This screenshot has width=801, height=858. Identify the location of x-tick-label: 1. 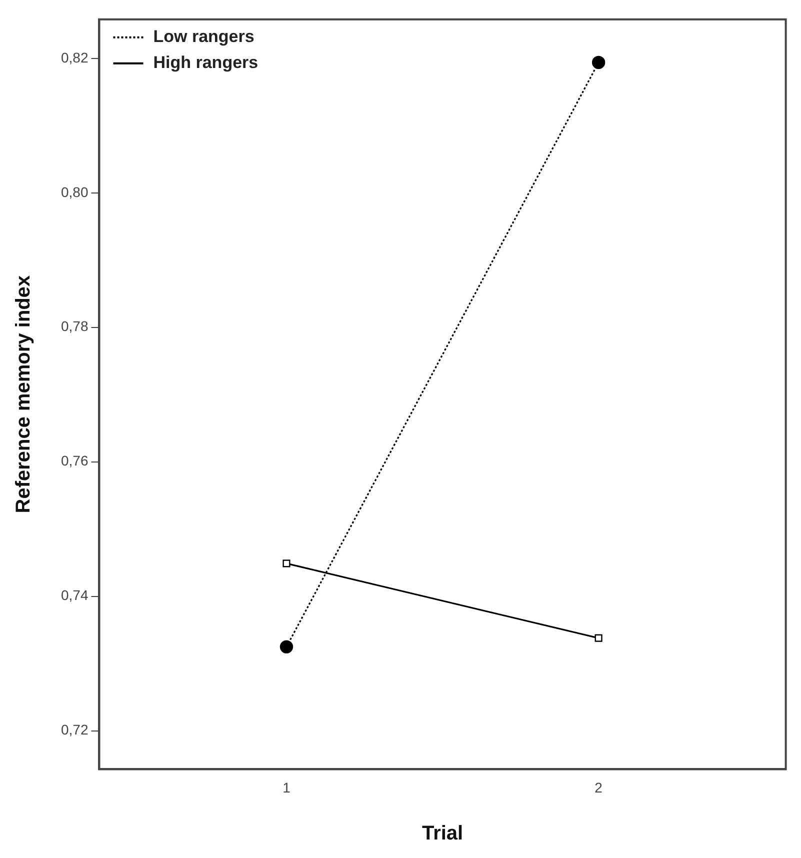
(286, 787).